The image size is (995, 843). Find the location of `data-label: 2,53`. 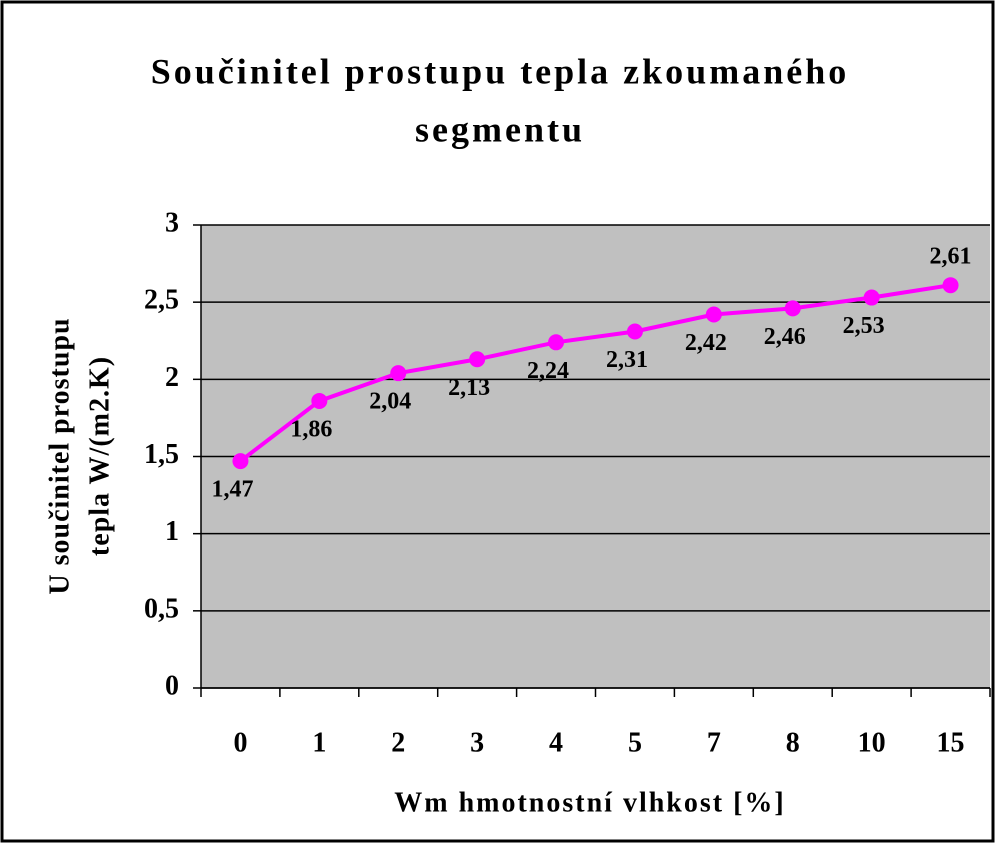

data-label: 2,53 is located at coordinates (864, 326).